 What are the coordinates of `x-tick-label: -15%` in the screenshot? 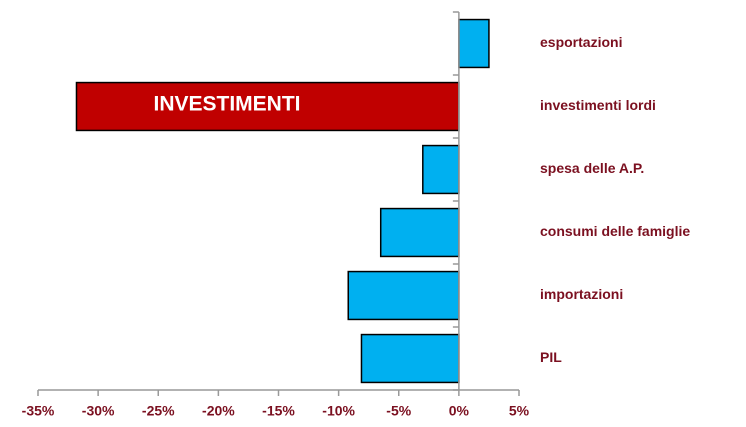 It's located at (278, 411).